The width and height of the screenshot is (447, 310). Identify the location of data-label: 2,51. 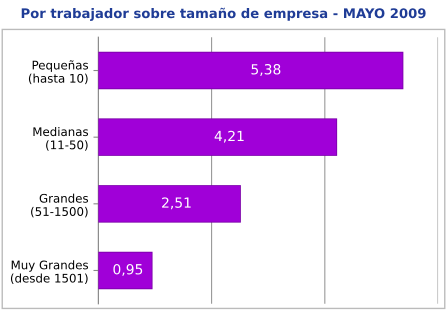
(176, 203).